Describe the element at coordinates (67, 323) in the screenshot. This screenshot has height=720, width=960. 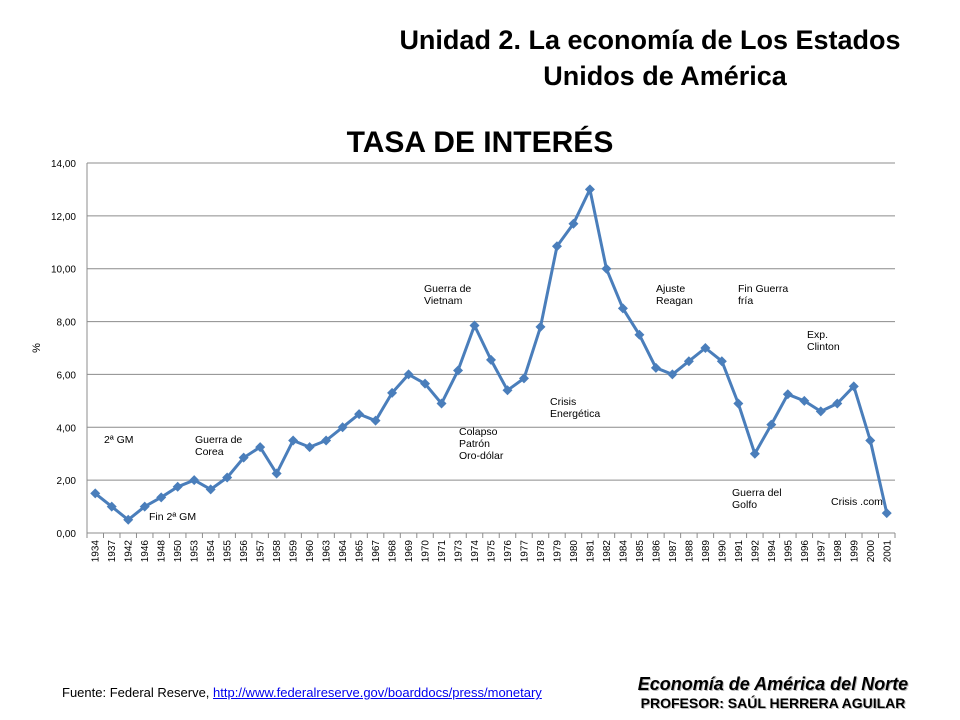
I see `y-tick-label: 8,00` at that location.